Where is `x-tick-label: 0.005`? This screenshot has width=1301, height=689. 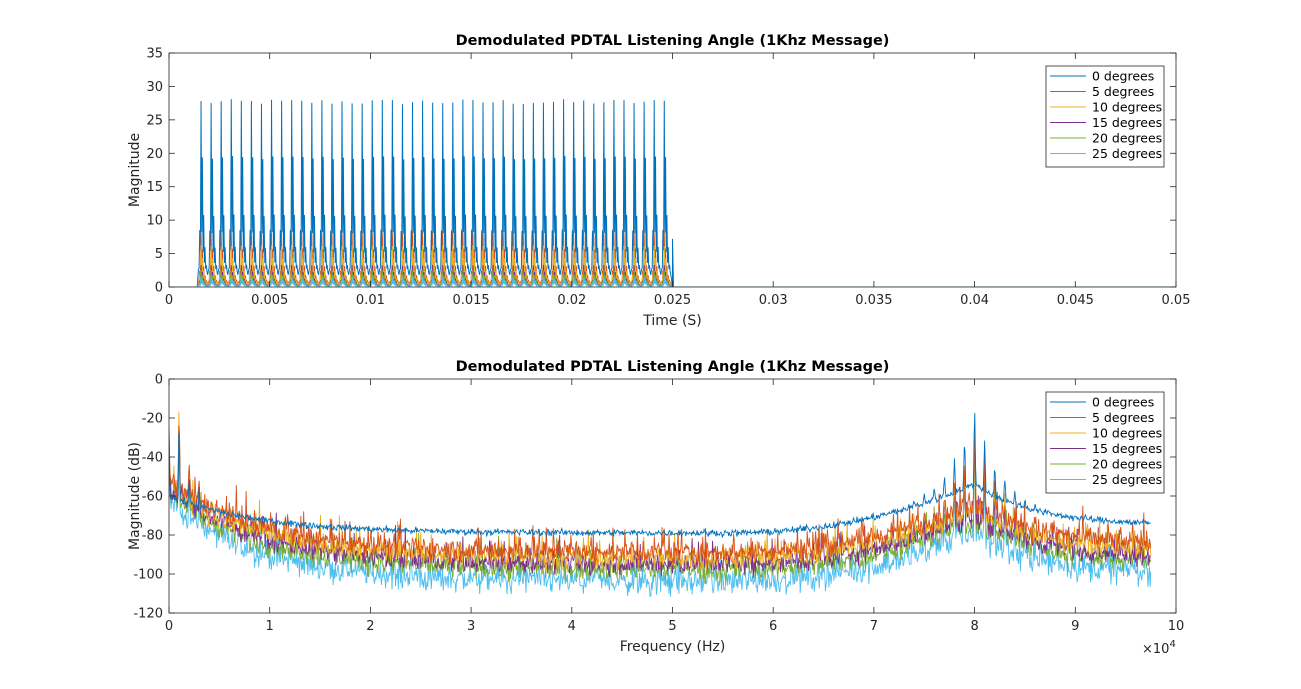 x-tick-label: 0.005 is located at coordinates (269, 300).